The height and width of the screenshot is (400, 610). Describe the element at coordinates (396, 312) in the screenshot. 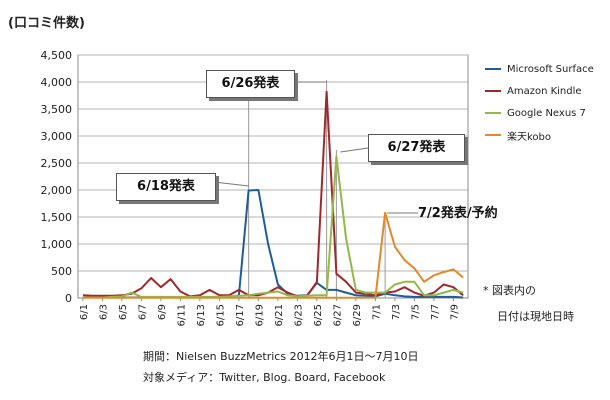

I see `x-tick-label: 7/3` at that location.